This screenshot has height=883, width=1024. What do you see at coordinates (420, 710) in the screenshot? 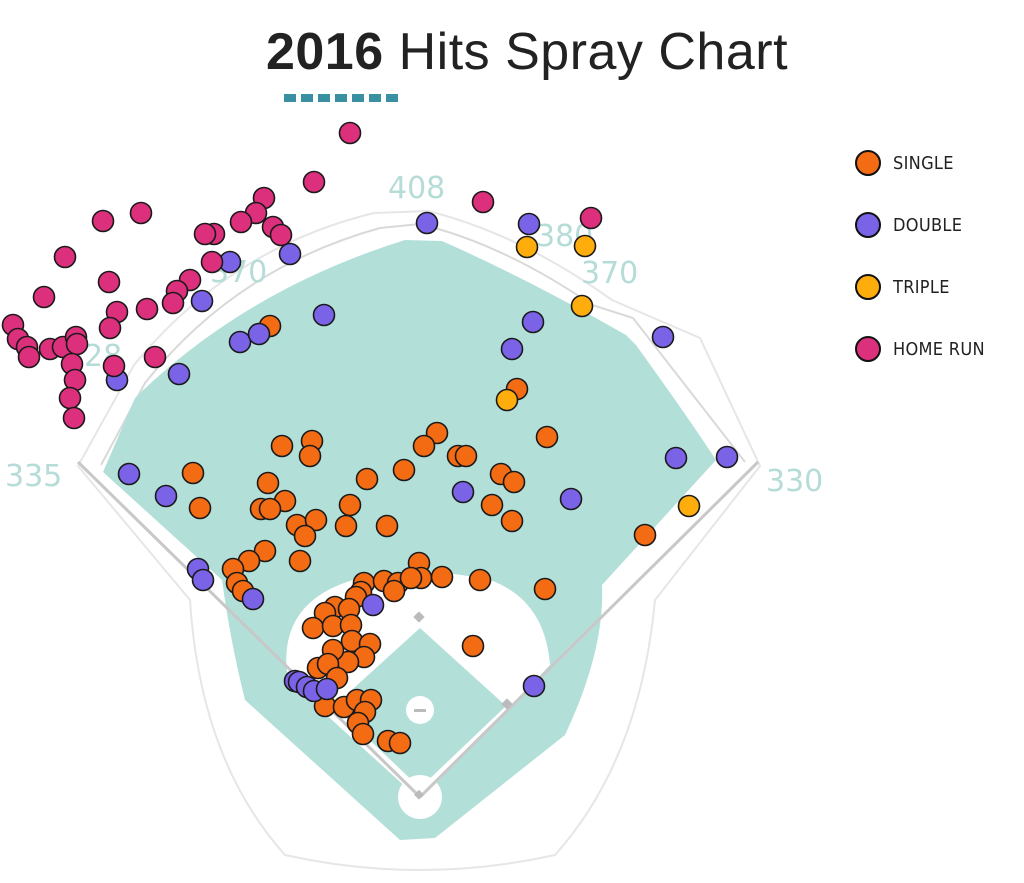
I see `pitching-rubber` at bounding box center [420, 710].